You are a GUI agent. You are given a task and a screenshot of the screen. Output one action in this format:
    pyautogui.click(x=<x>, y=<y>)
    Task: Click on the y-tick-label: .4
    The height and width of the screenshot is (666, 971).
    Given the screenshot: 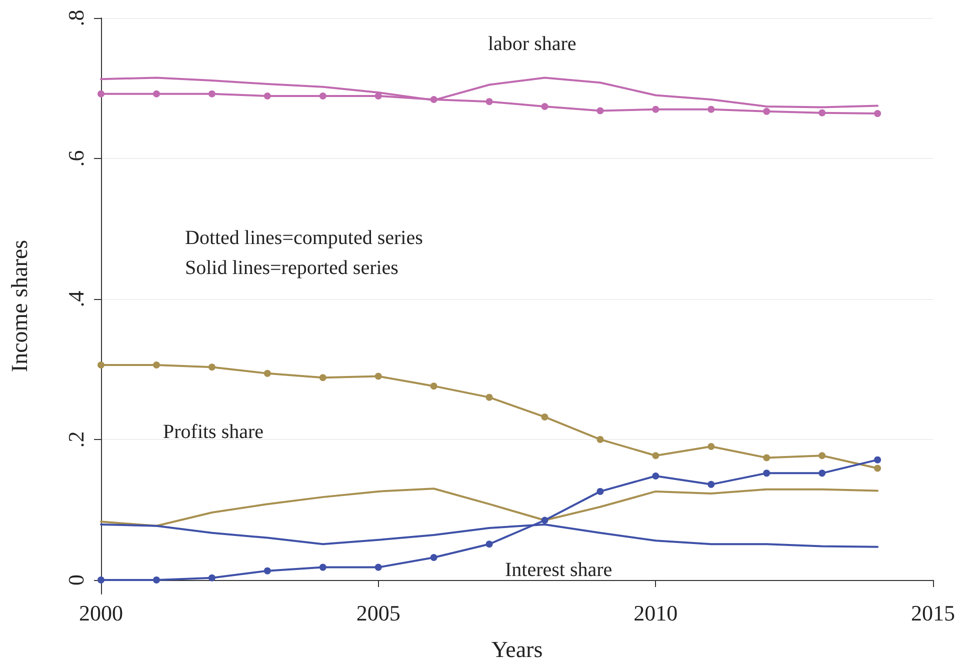 What is the action you would take?
    pyautogui.click(x=76, y=299)
    